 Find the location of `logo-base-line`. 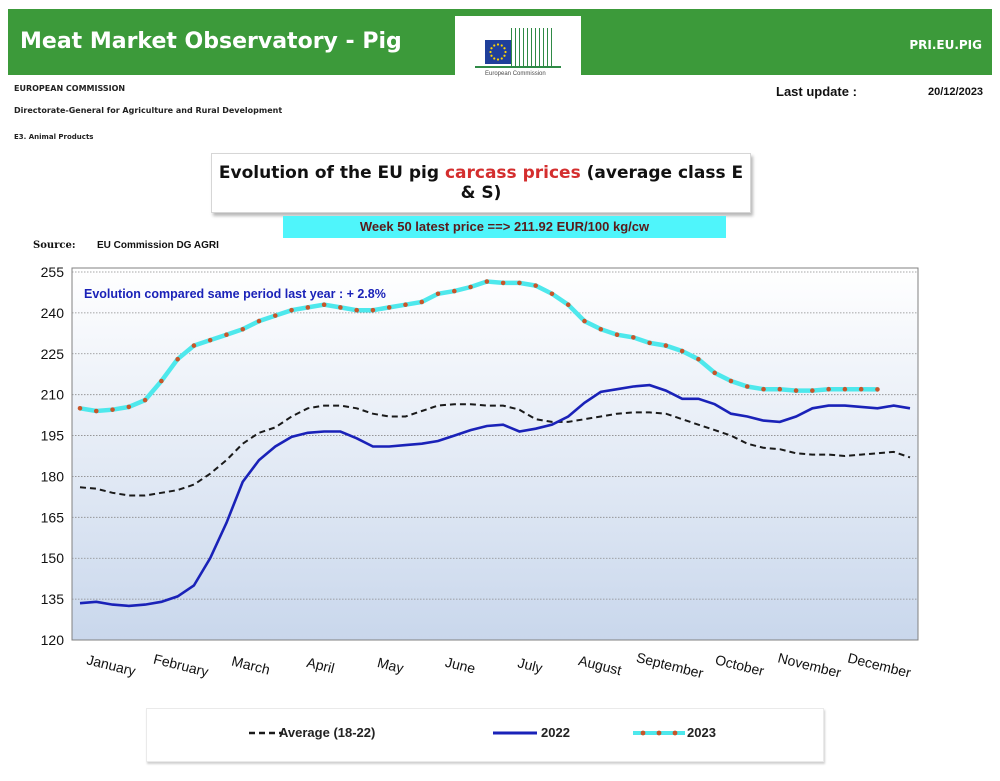

logo-base-line is located at coordinates (518, 67).